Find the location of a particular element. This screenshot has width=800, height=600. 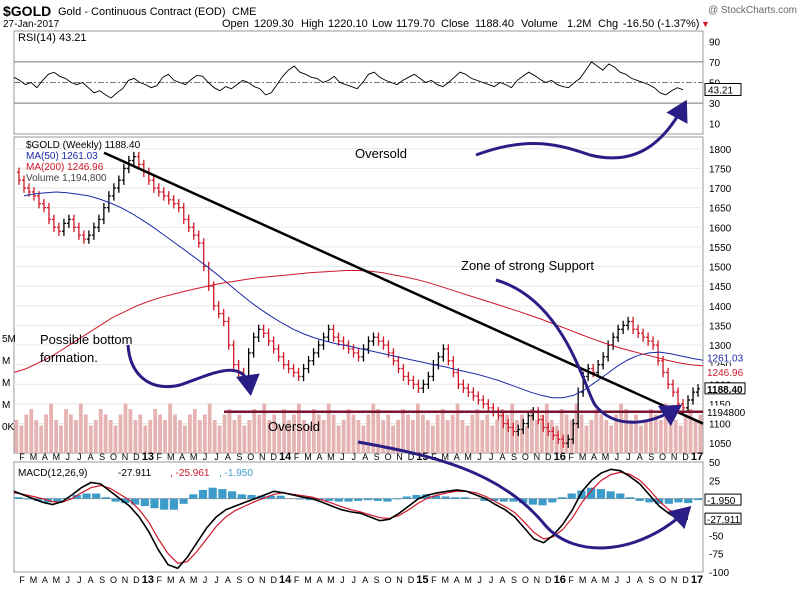

volume-legend: Volume 1,194,800 is located at coordinates (66, 178).